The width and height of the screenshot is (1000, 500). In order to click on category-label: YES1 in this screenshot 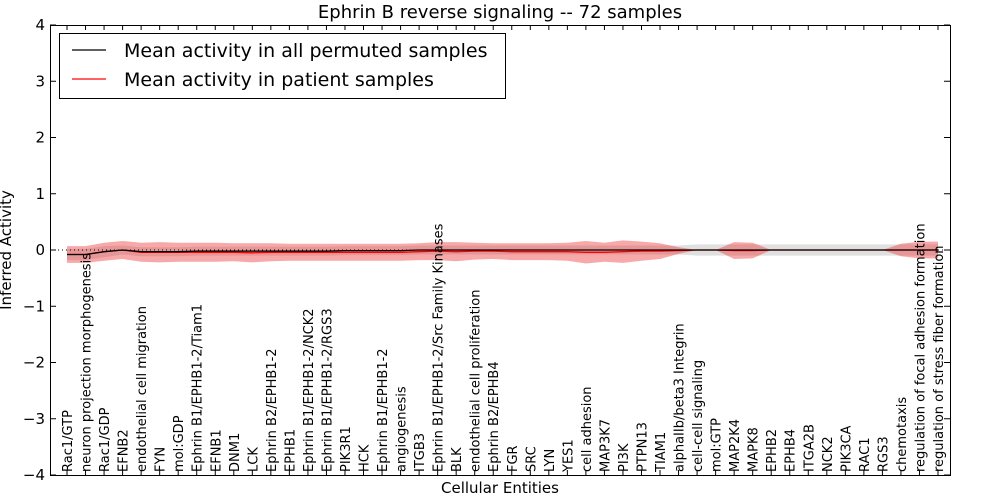, I will do `click(568, 456)`.